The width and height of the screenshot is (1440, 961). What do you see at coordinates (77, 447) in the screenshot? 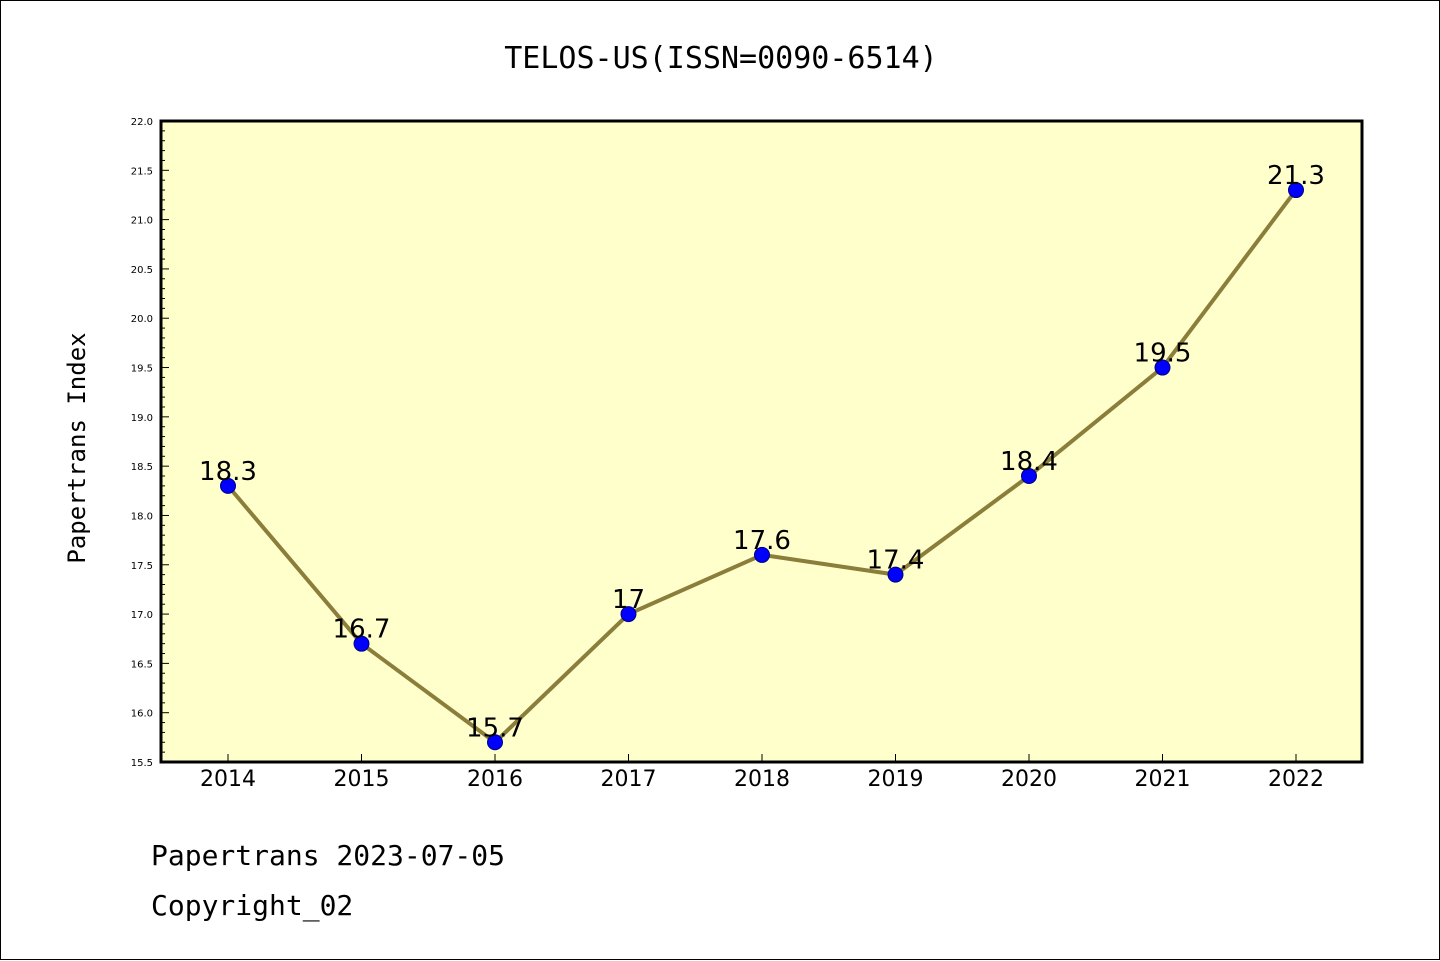
I see `y-axis-label: Papertrans Index` at bounding box center [77, 447].